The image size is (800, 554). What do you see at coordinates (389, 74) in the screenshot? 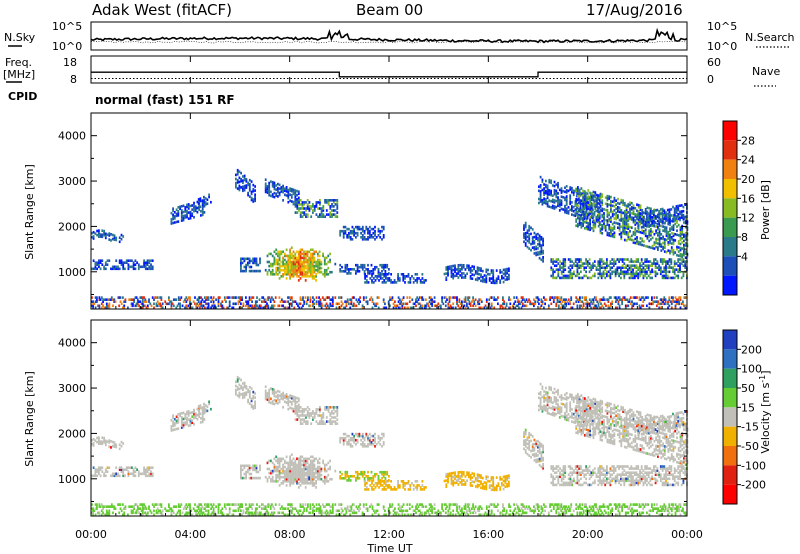
I see `freq-line` at bounding box center [389, 74].